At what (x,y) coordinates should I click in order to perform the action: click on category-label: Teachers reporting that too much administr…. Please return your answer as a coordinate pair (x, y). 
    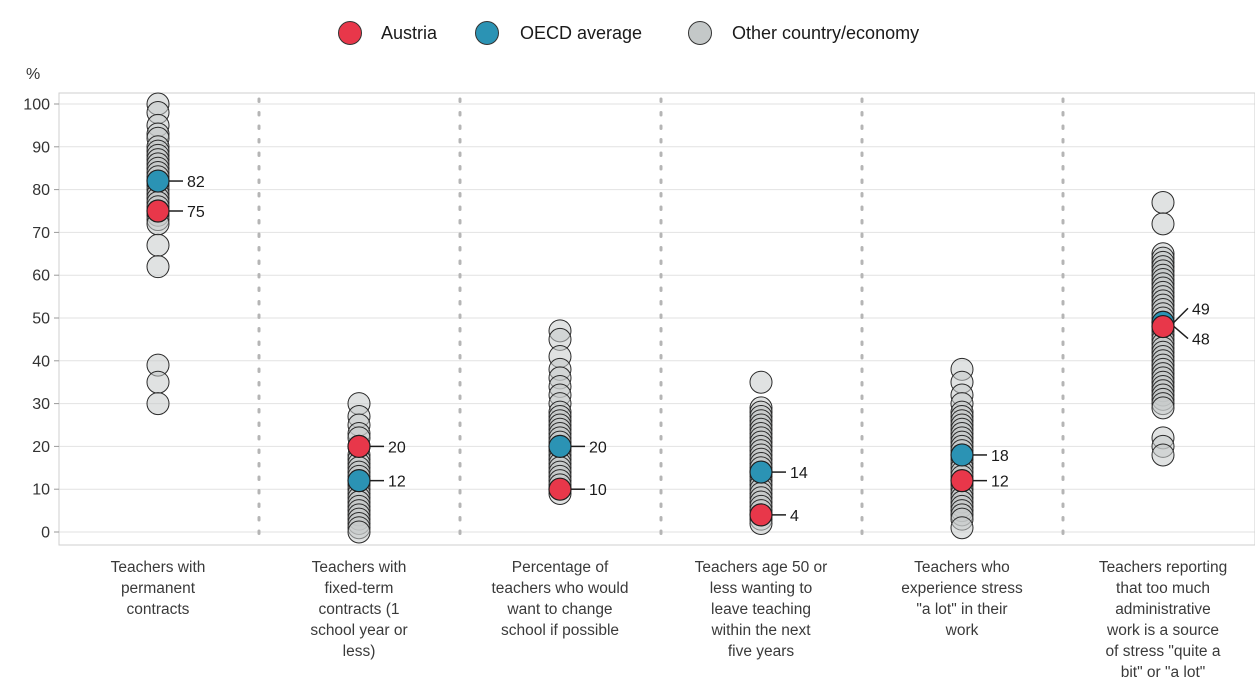
    Looking at the image, I should click on (1163, 620).